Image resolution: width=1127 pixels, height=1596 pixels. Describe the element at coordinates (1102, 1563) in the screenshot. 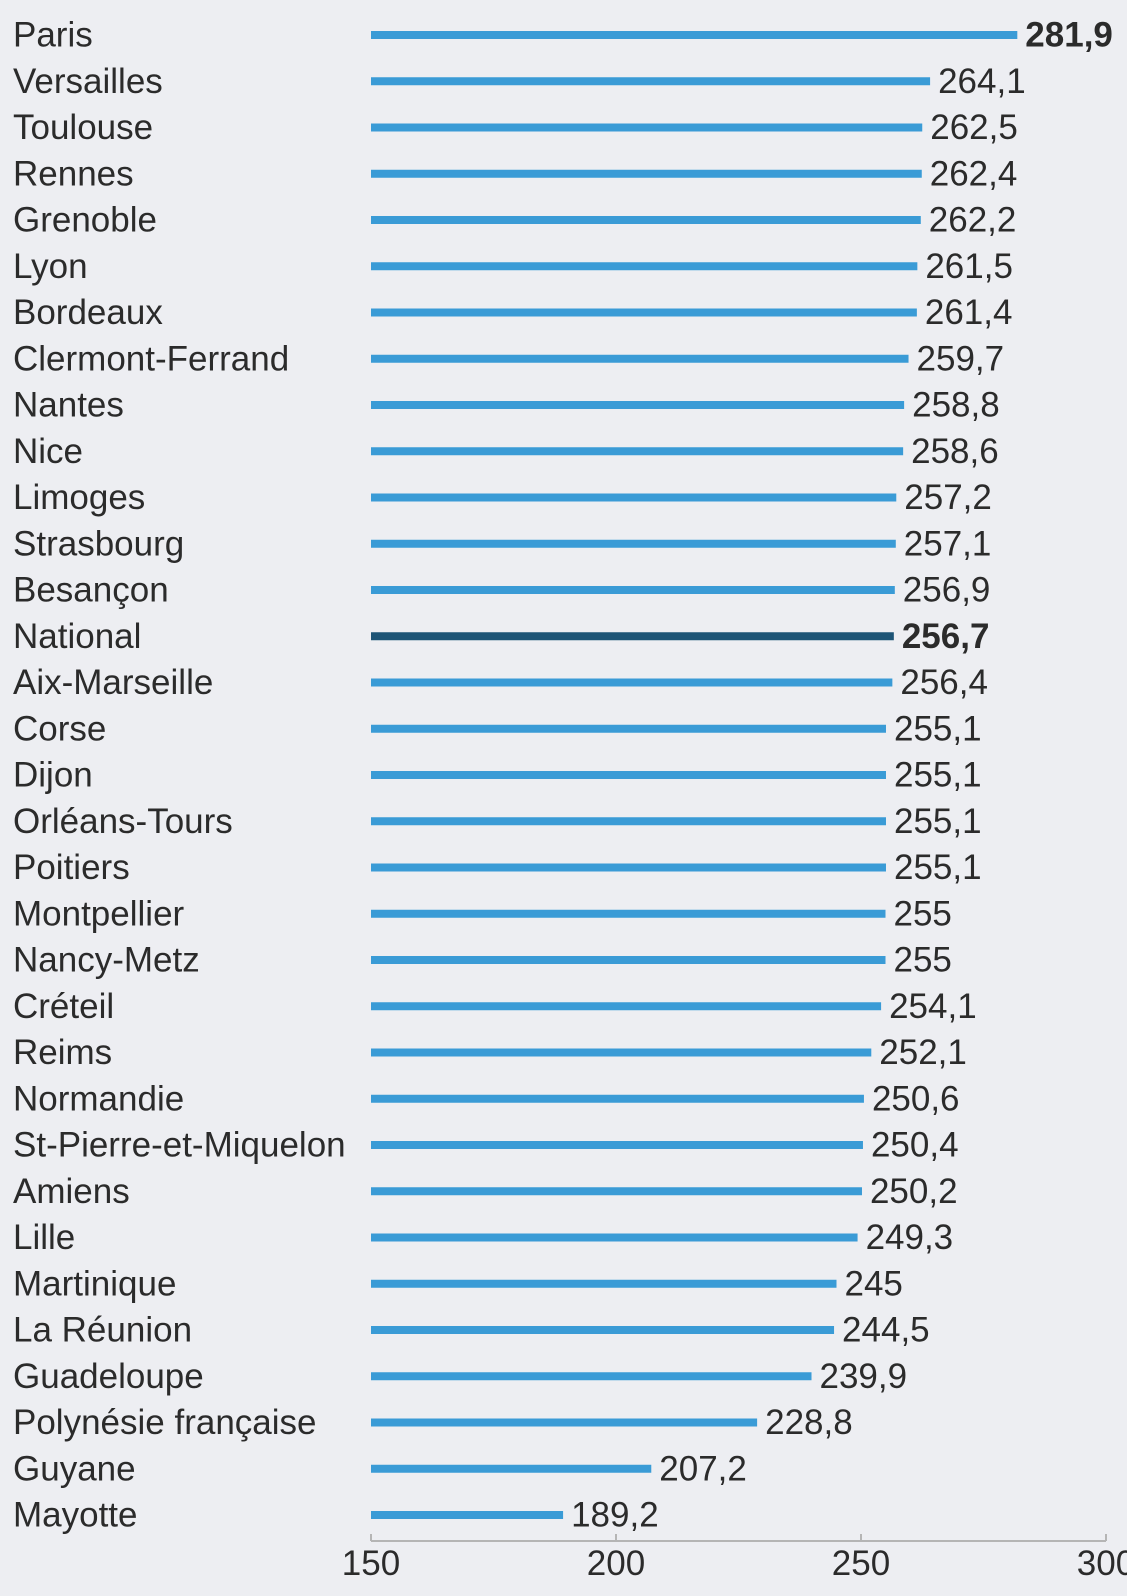

I see `x-tick-label: 300` at that location.